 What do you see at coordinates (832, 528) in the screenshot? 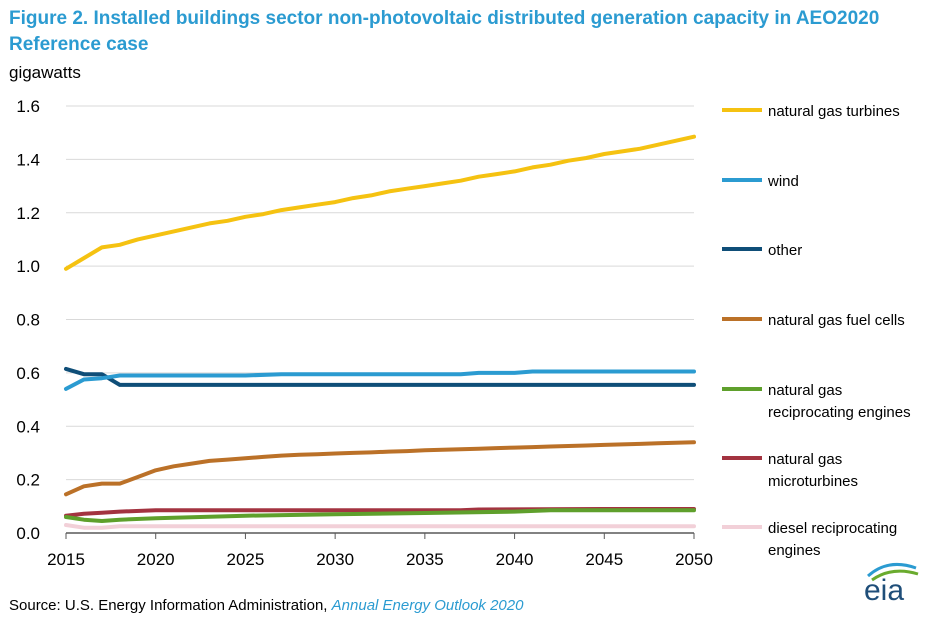
I see `legend-label: diesel reciprocating` at bounding box center [832, 528].